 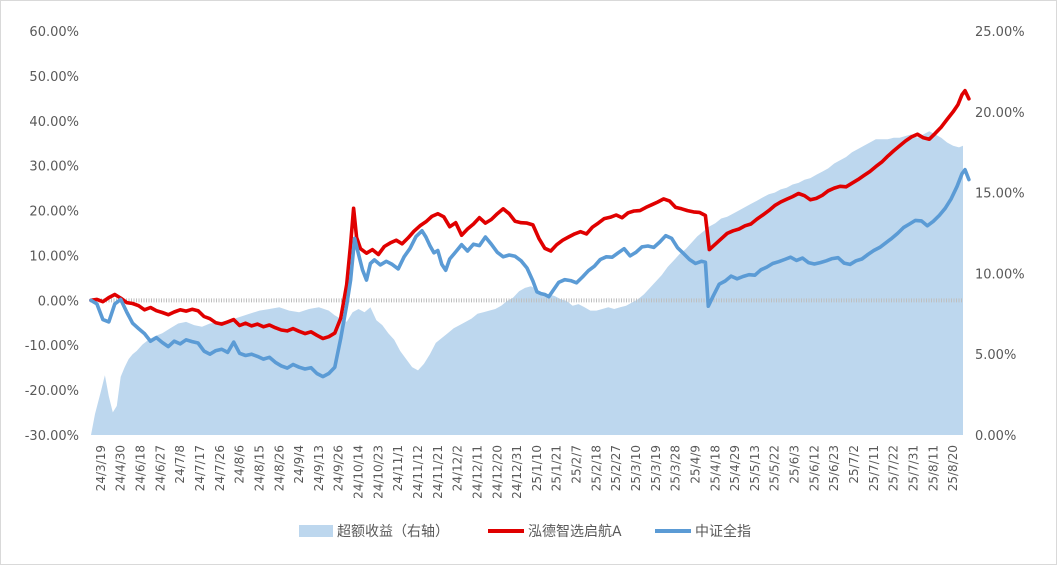 I want to click on left-tick-label: -20.00%, so click(x=52, y=391).